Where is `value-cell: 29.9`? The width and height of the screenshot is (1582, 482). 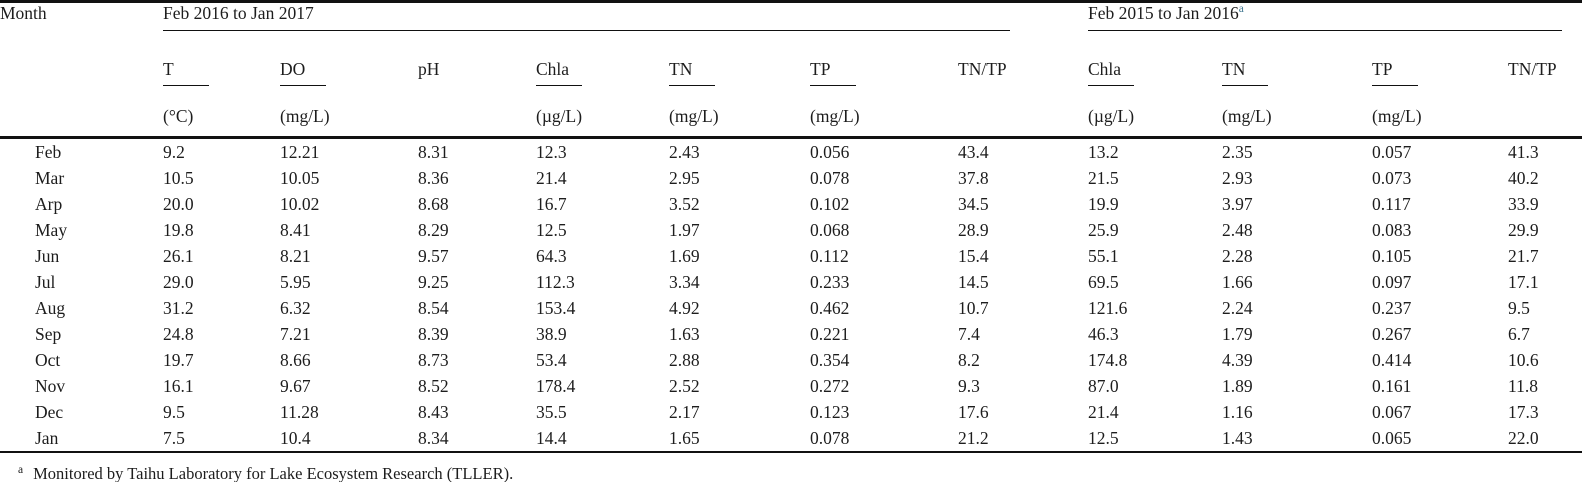
value-cell: 29.9 is located at coordinates (1523, 230).